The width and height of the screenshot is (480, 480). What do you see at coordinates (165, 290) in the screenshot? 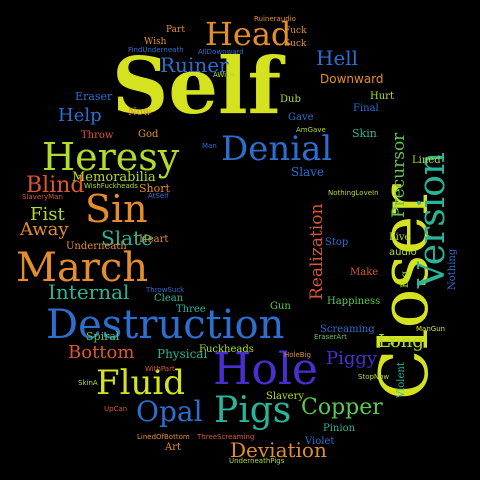
I see `word: ThrowSuck` at bounding box center [165, 290].